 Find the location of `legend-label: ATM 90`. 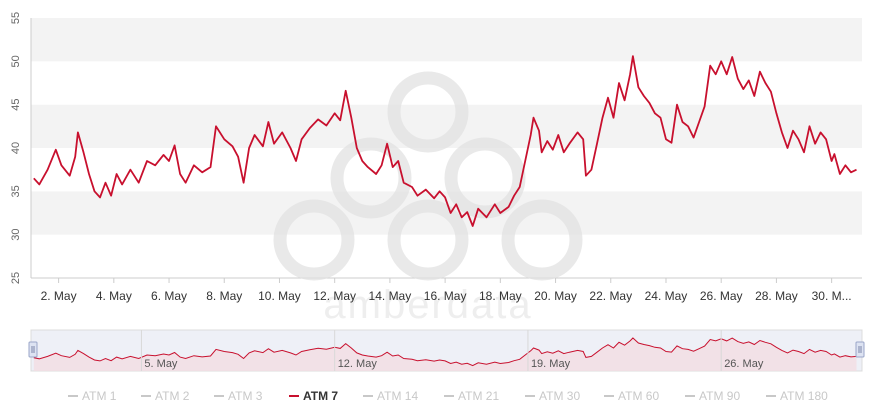

legend-label: ATM 90 is located at coordinates (719, 396).